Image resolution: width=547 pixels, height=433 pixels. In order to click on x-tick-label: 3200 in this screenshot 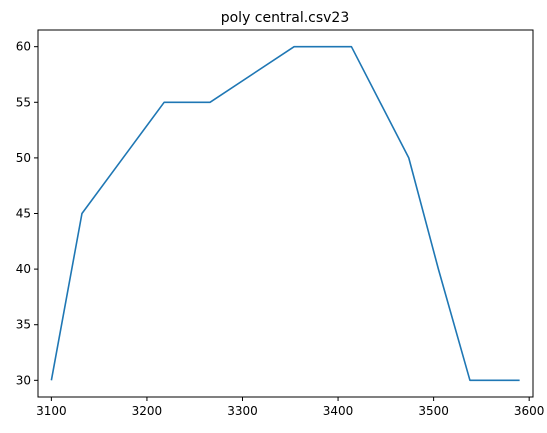, I will do `click(147, 411)`.